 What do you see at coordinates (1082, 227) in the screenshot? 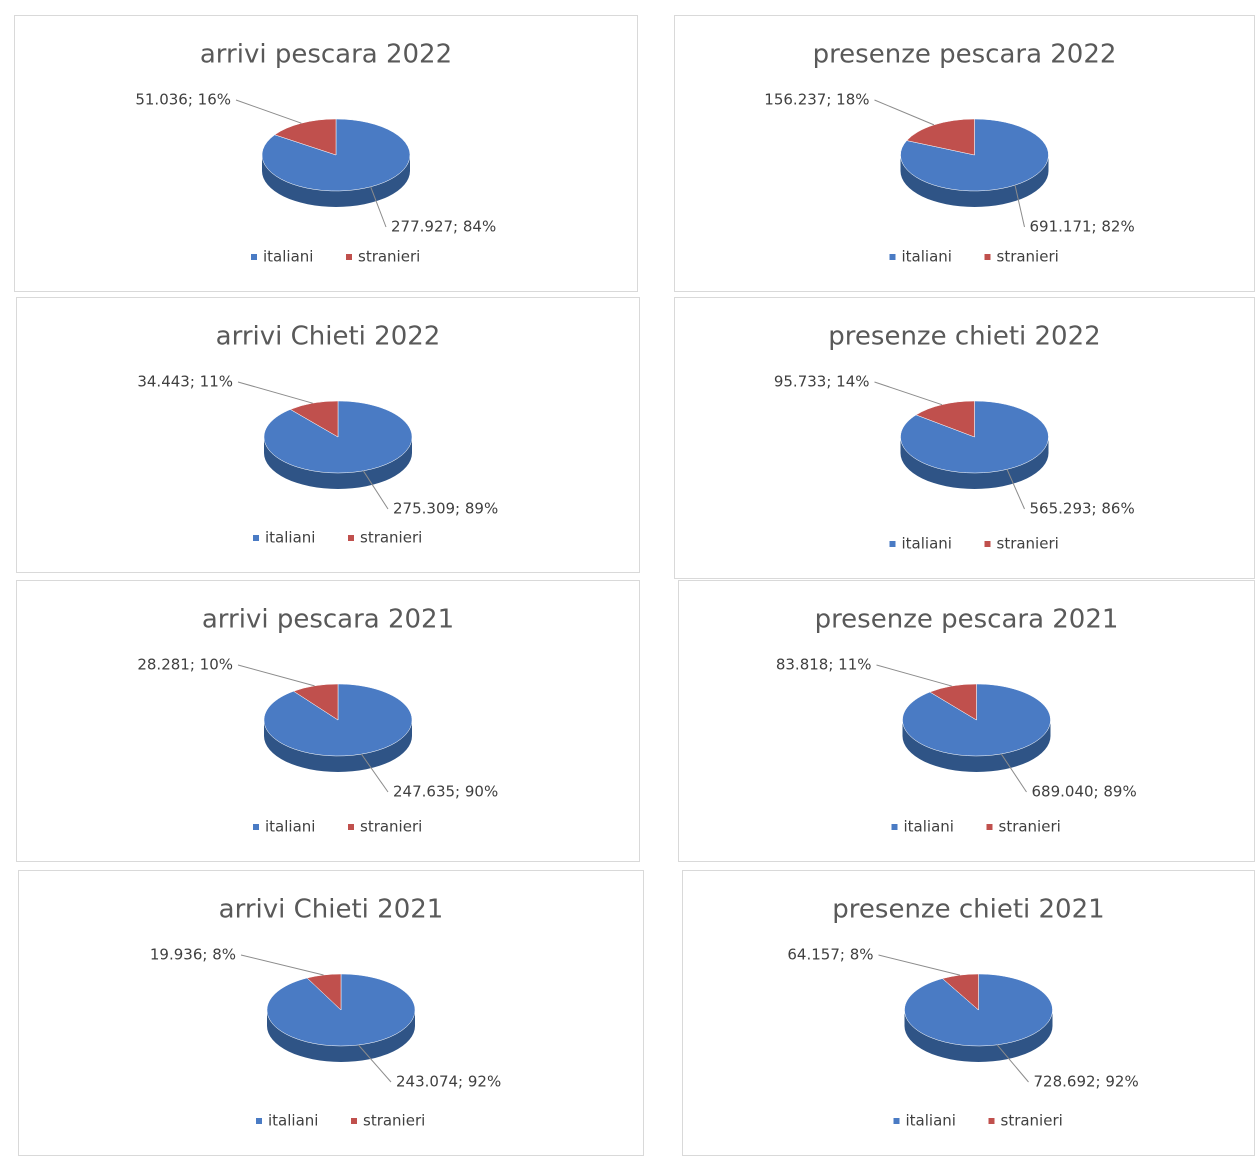
I see `data-label: 691.171; 82%` at bounding box center [1082, 227].